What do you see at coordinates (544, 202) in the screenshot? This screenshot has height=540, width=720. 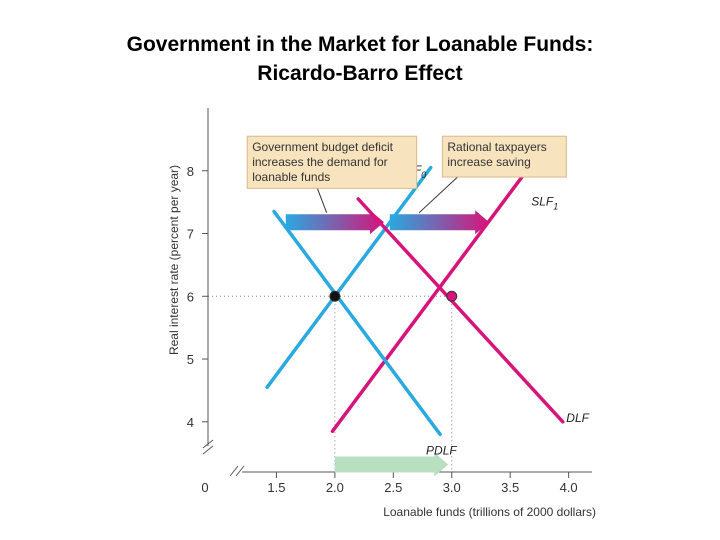 I see `slf1-curve-label: SLF1` at bounding box center [544, 202].